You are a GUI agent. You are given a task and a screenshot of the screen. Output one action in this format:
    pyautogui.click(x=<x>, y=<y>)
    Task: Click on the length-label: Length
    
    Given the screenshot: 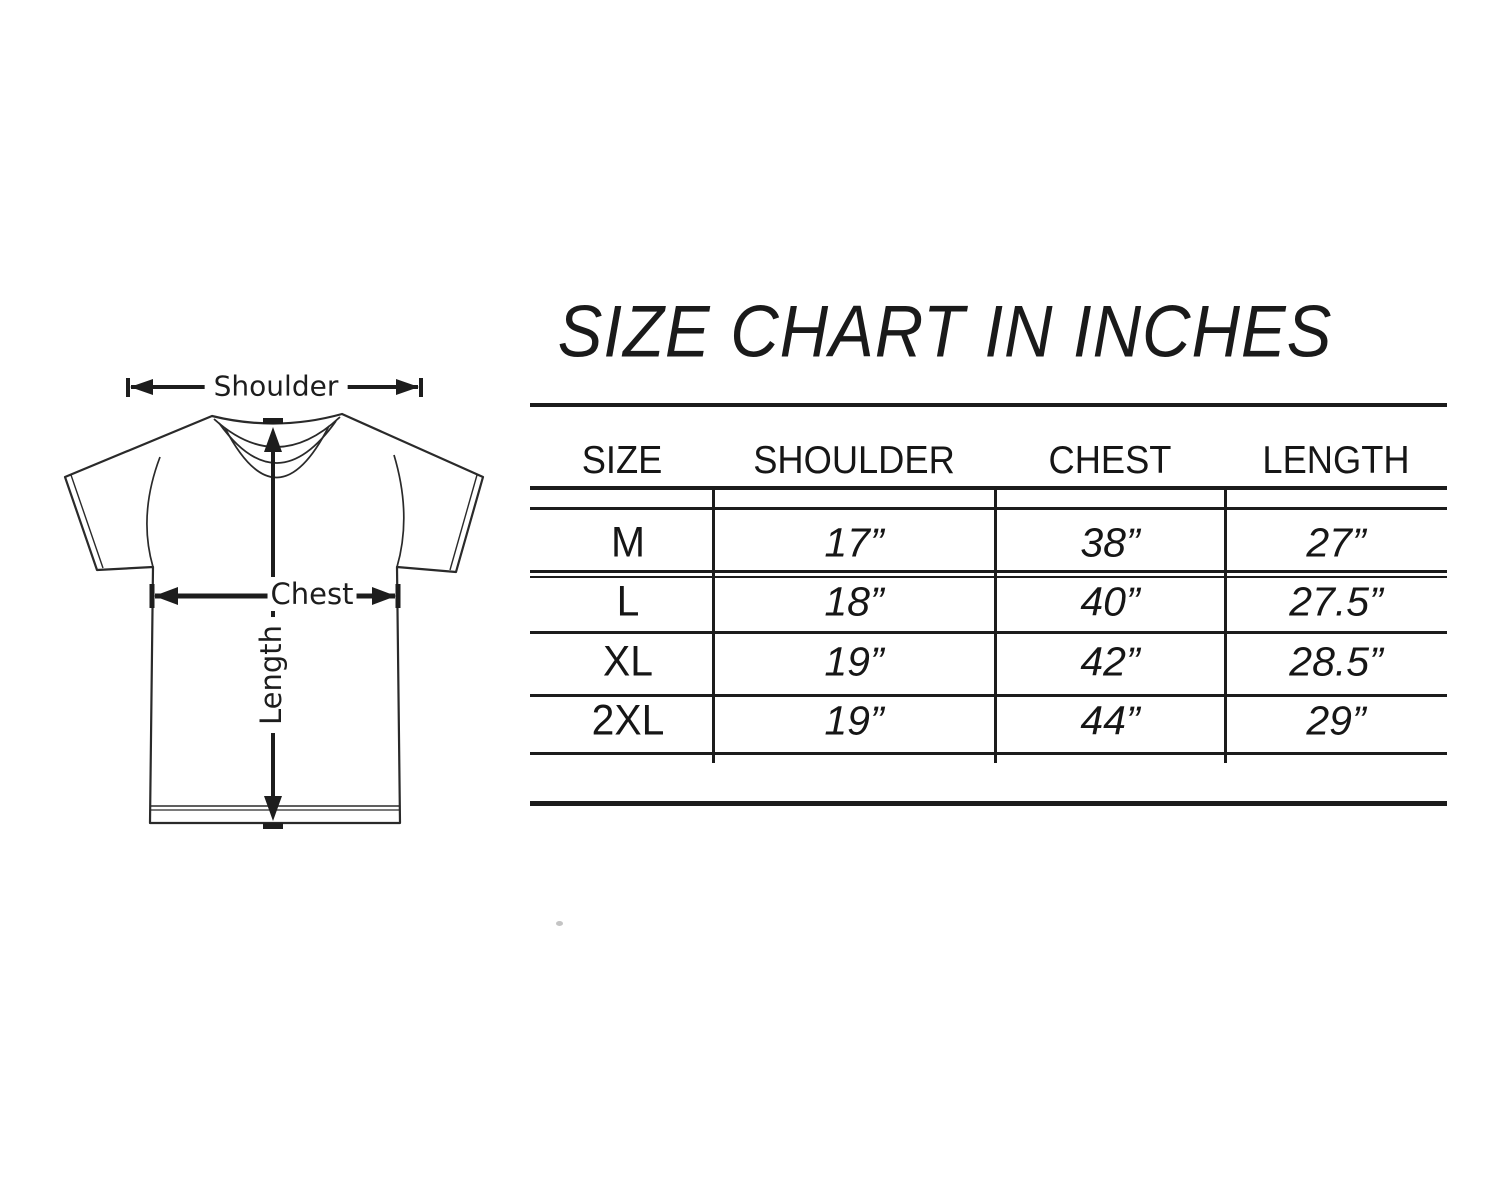 What is the action you would take?
    pyautogui.click(x=271, y=675)
    